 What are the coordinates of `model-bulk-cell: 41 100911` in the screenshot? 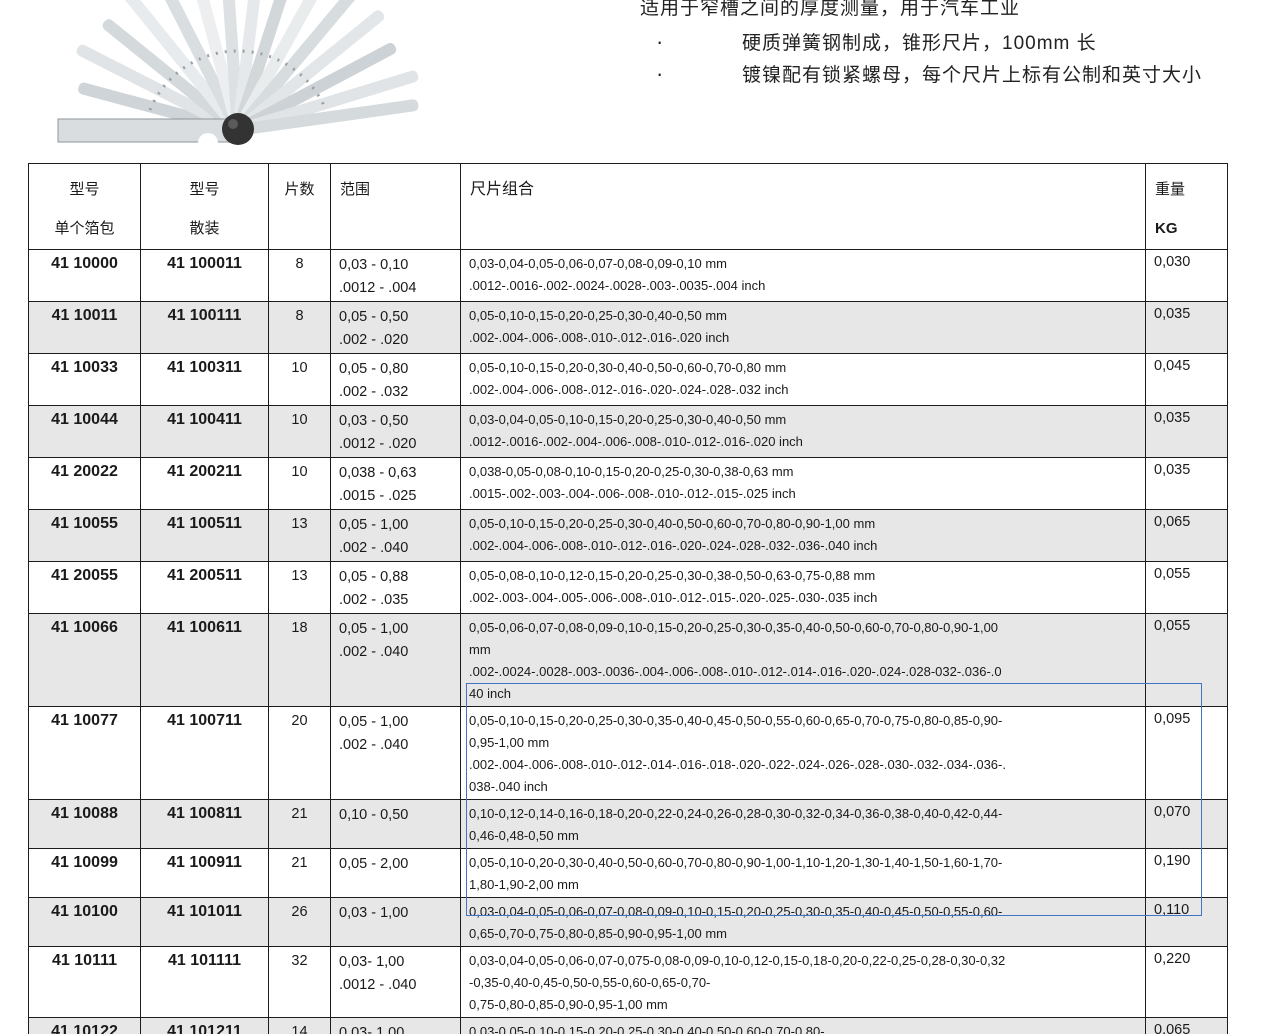 It's located at (204, 873).